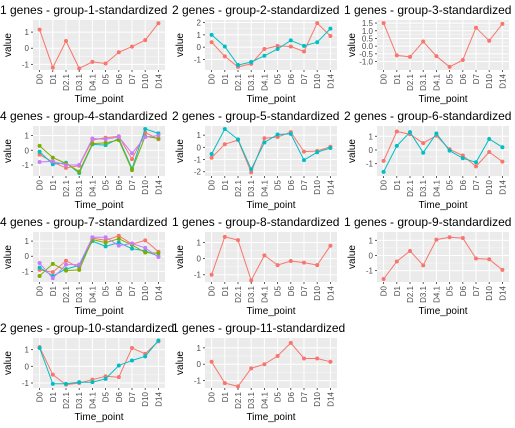 Image resolution: width=515 pixels, height=428 pixels. Describe the element at coordinates (106, 290) in the screenshot. I see `x-tick-label: D5` at that location.